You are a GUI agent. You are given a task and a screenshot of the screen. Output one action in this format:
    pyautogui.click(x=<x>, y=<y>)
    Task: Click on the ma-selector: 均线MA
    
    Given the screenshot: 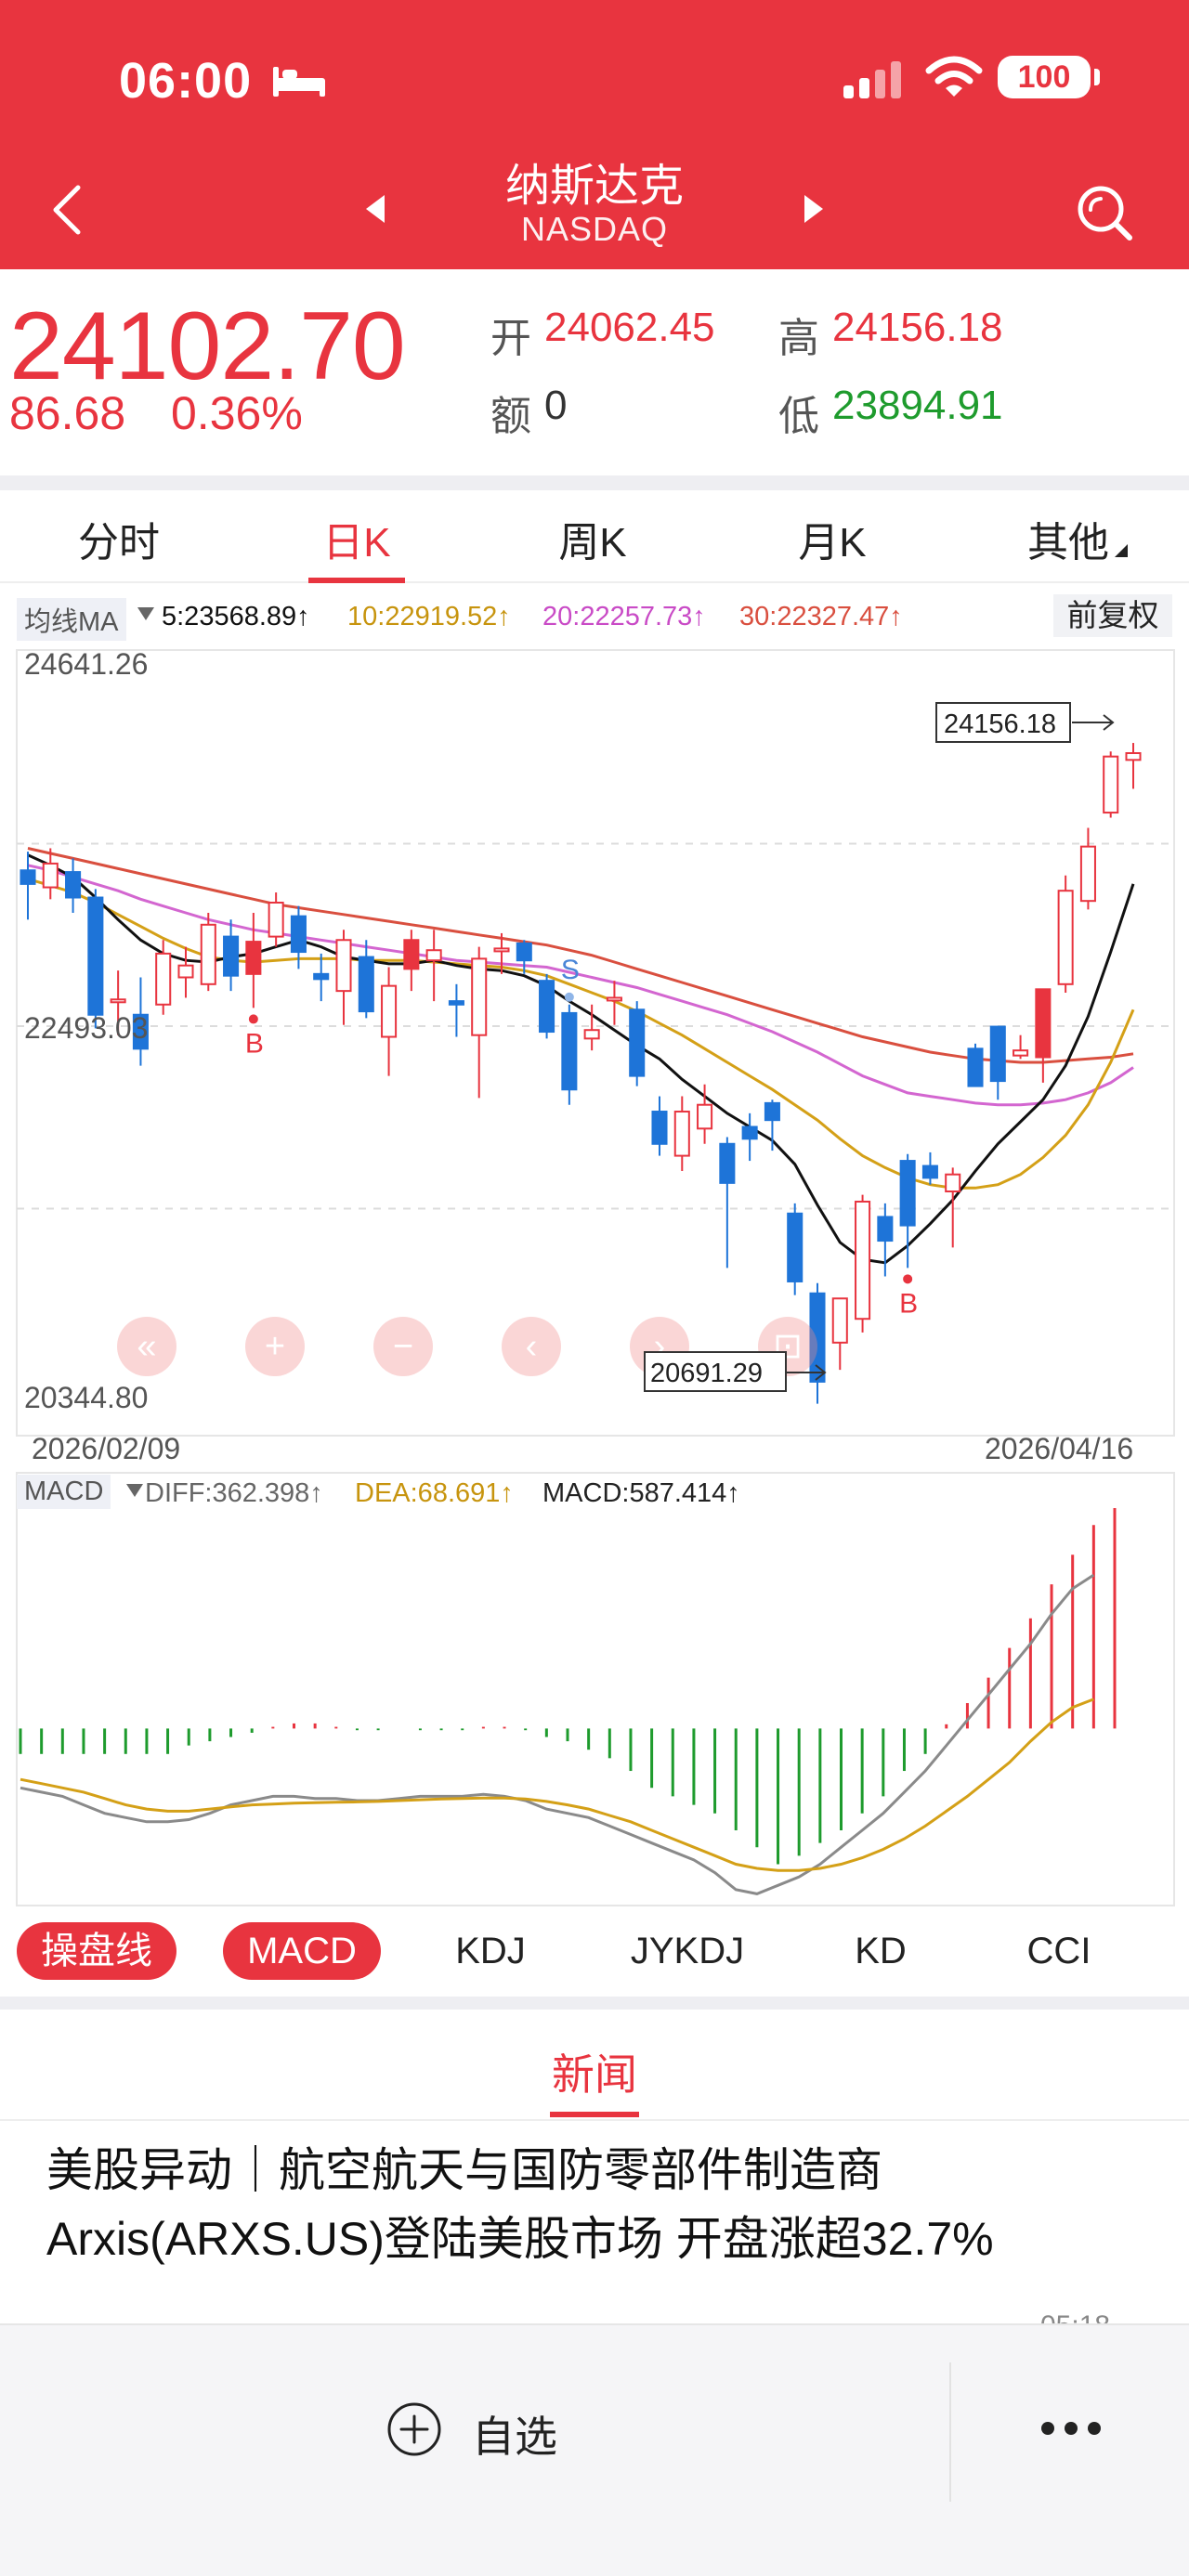 What is the action you would take?
    pyautogui.click(x=71, y=619)
    